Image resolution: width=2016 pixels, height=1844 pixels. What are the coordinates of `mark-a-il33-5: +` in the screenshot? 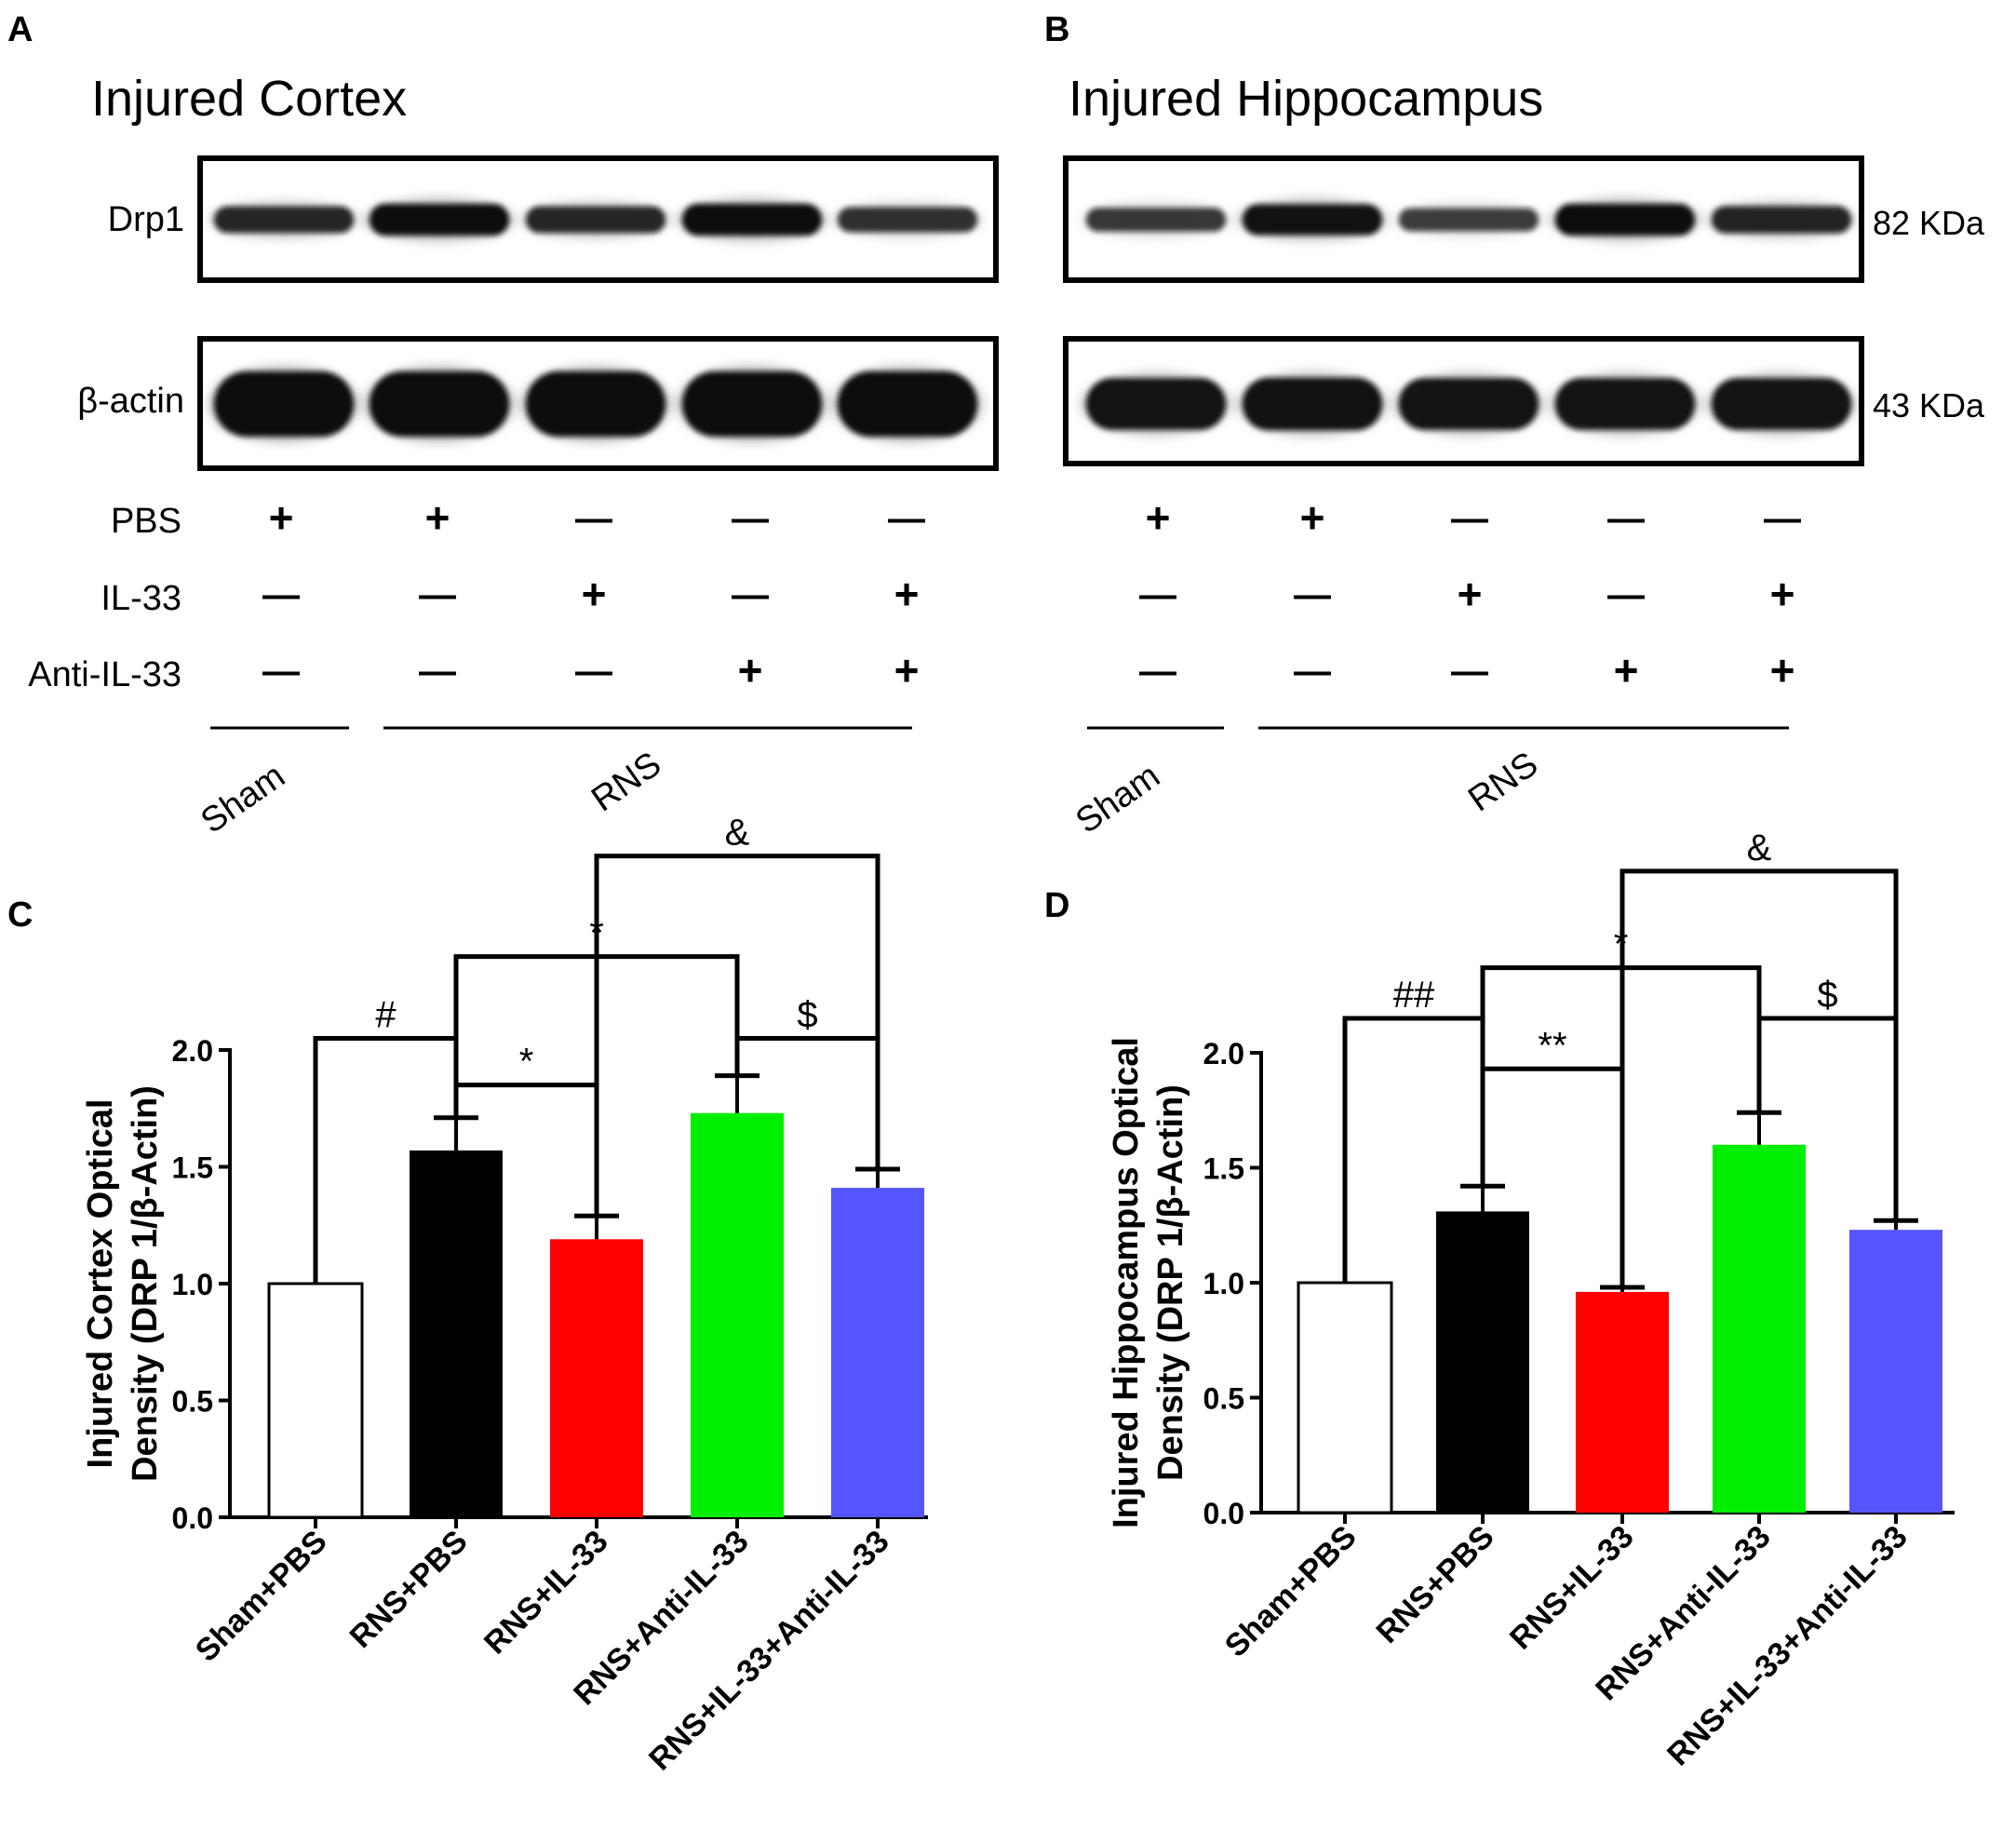 It's located at (907, 594).